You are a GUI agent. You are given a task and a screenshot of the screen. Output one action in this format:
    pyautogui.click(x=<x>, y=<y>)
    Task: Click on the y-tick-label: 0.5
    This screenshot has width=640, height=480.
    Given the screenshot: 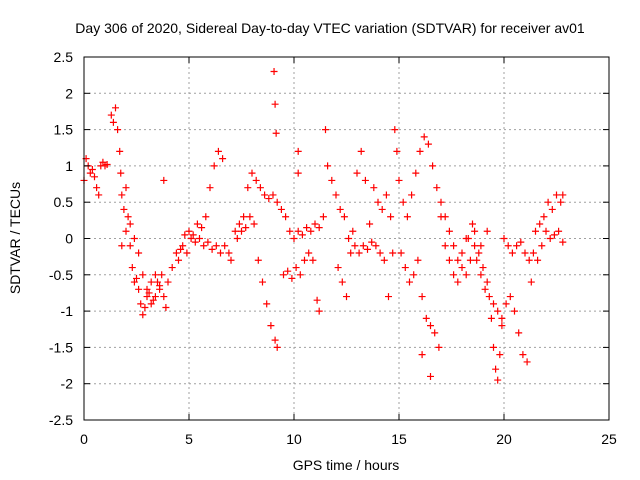 What is the action you would take?
    pyautogui.click(x=64, y=202)
    